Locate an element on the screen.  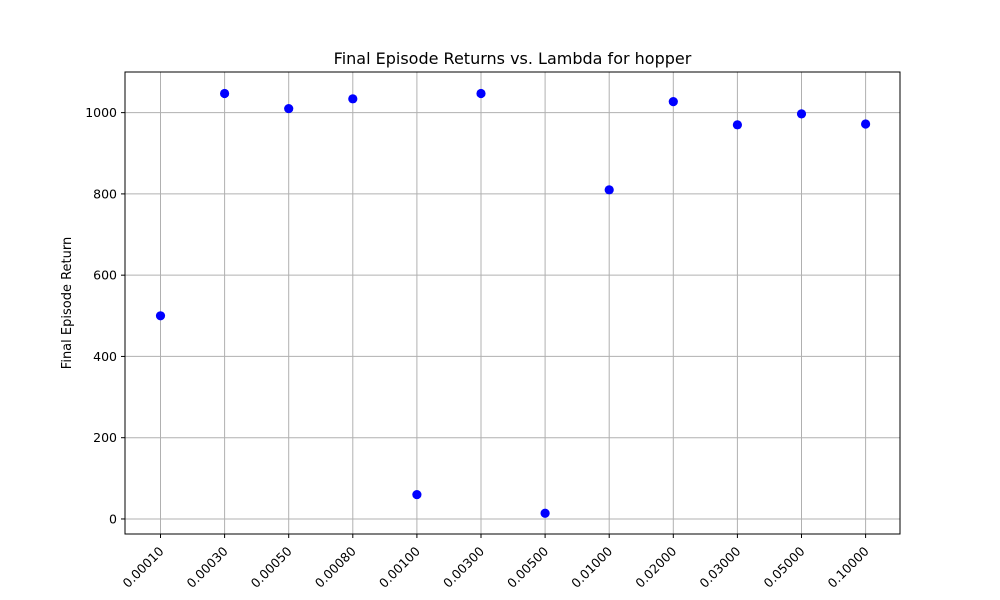
y-axis-label: Final Episode Return is located at coordinates (67, 303).